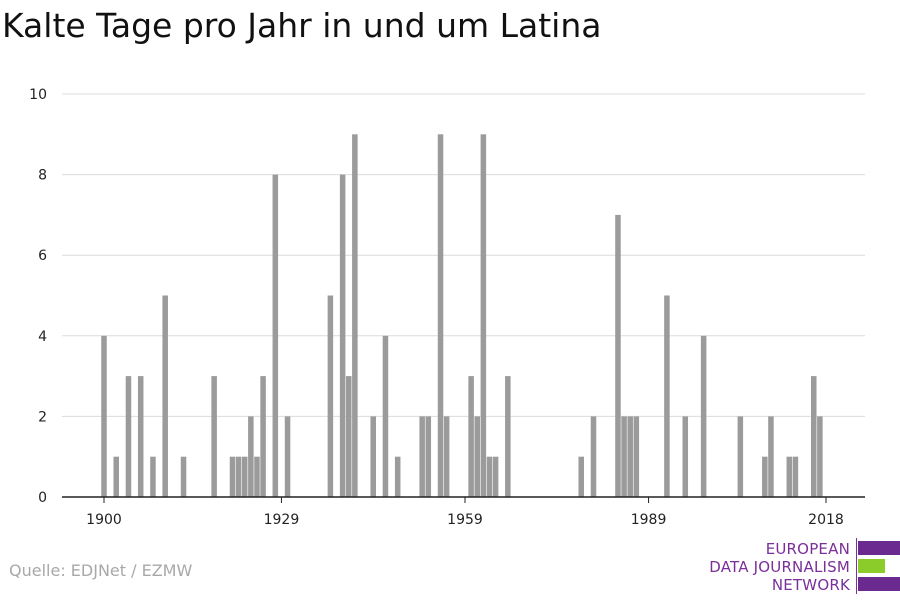 This screenshot has height=600, width=900. I want to click on logo-line-2: DATA JOURNALISM, so click(779, 567).